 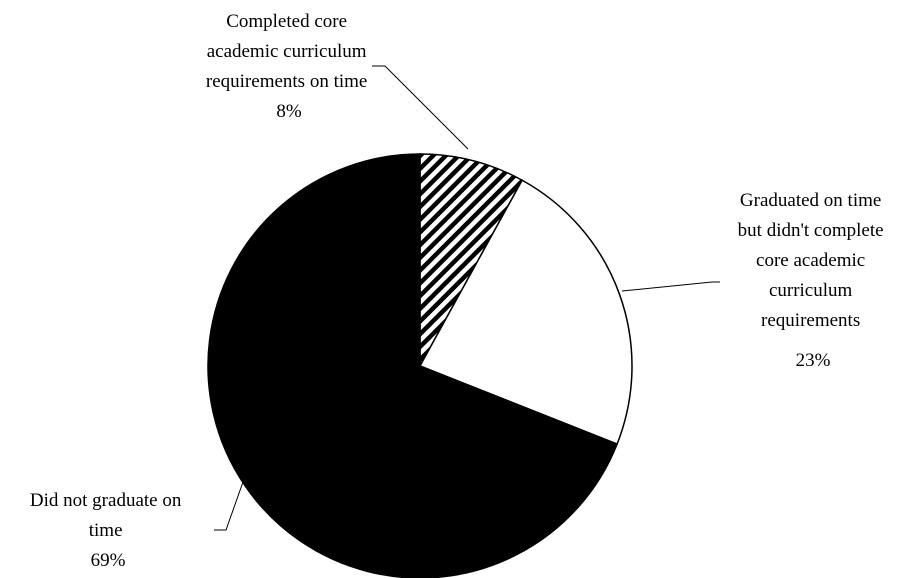 I want to click on slice-label-did-not-graduate: Did not graduate on time 69%, so click(x=108, y=530).